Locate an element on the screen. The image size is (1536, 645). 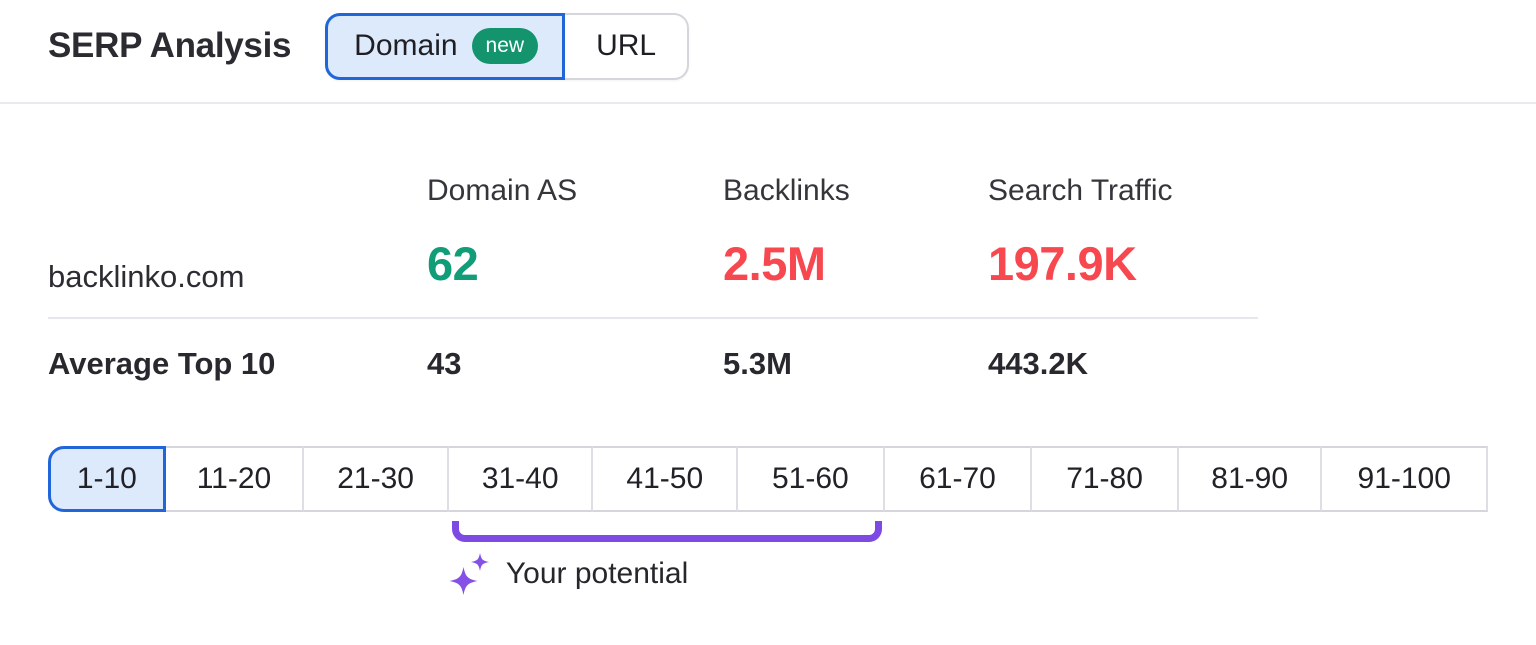
toggle-option-url: URL is located at coordinates (627, 46).